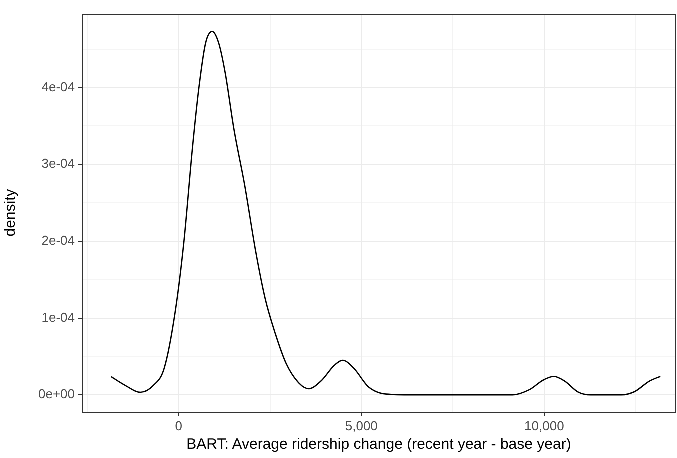 The image size is (677, 458). I want to click on x-tick-label: 10,000, so click(544, 426).